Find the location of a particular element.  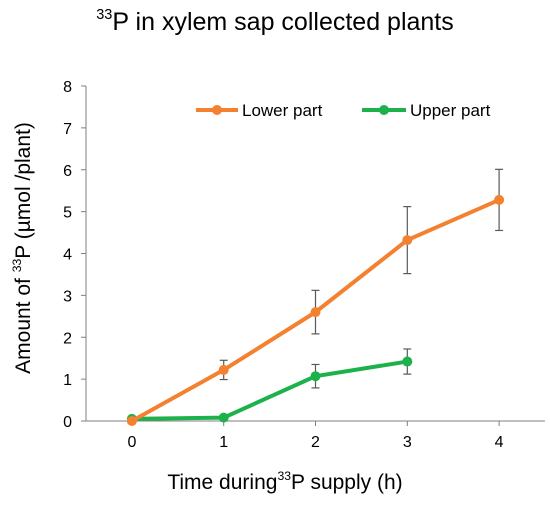

title-text: P in xylem sap collected plants is located at coordinates (283, 22).